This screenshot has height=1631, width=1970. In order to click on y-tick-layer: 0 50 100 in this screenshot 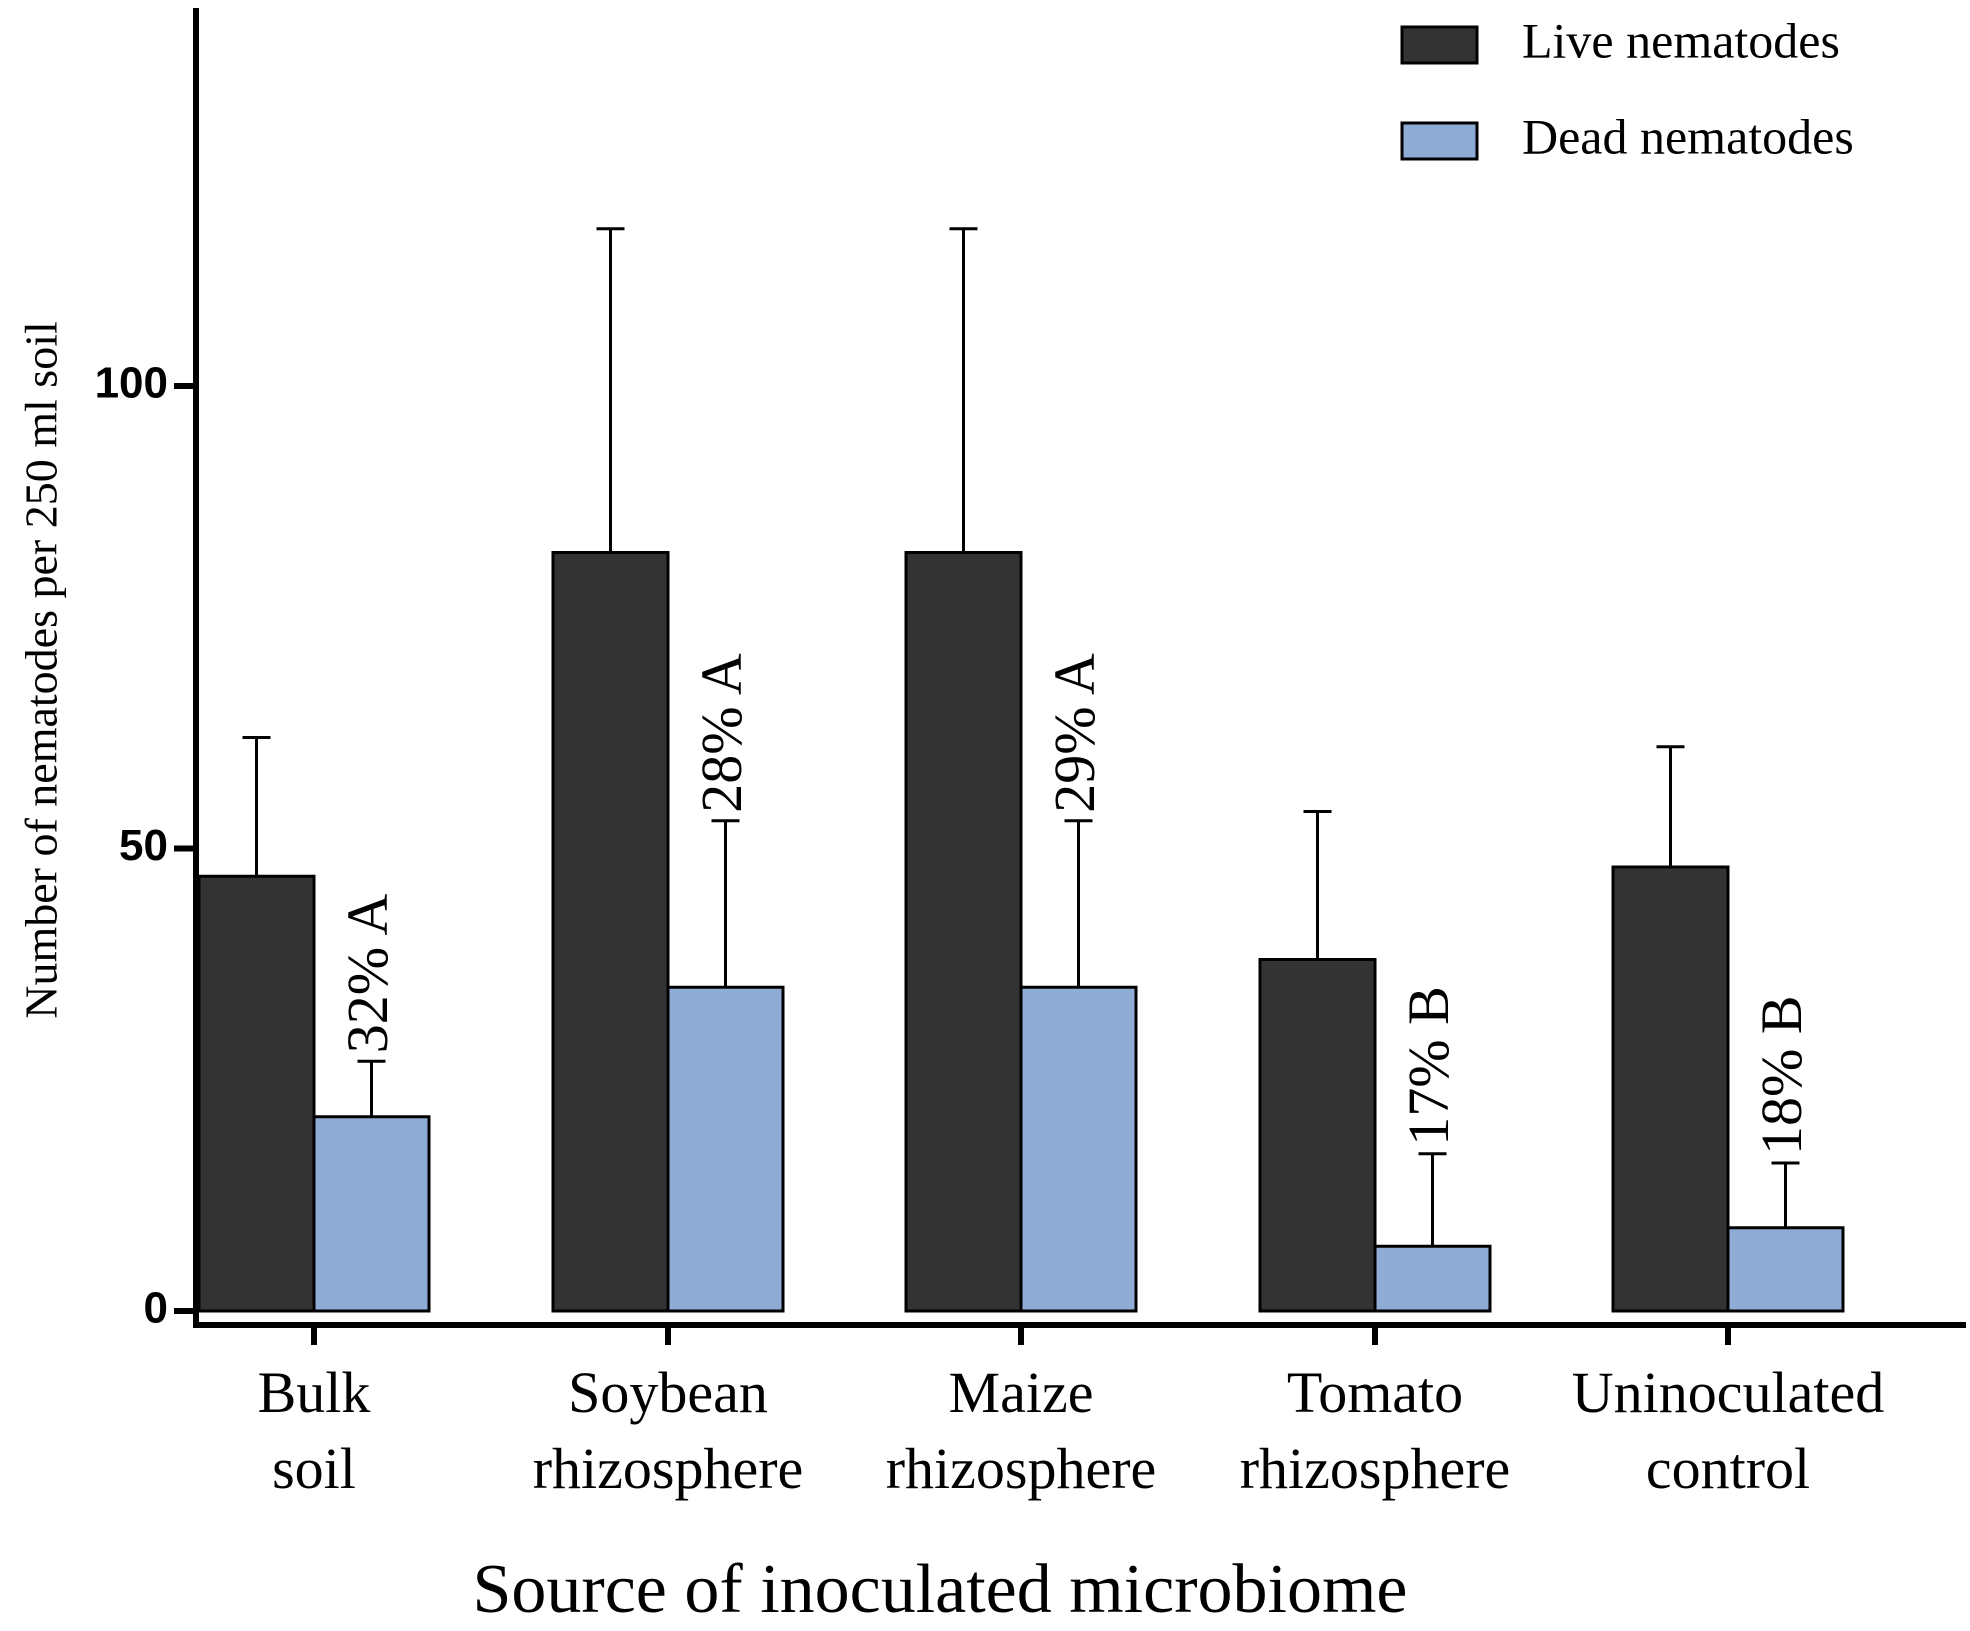, I will do `click(145, 846)`.